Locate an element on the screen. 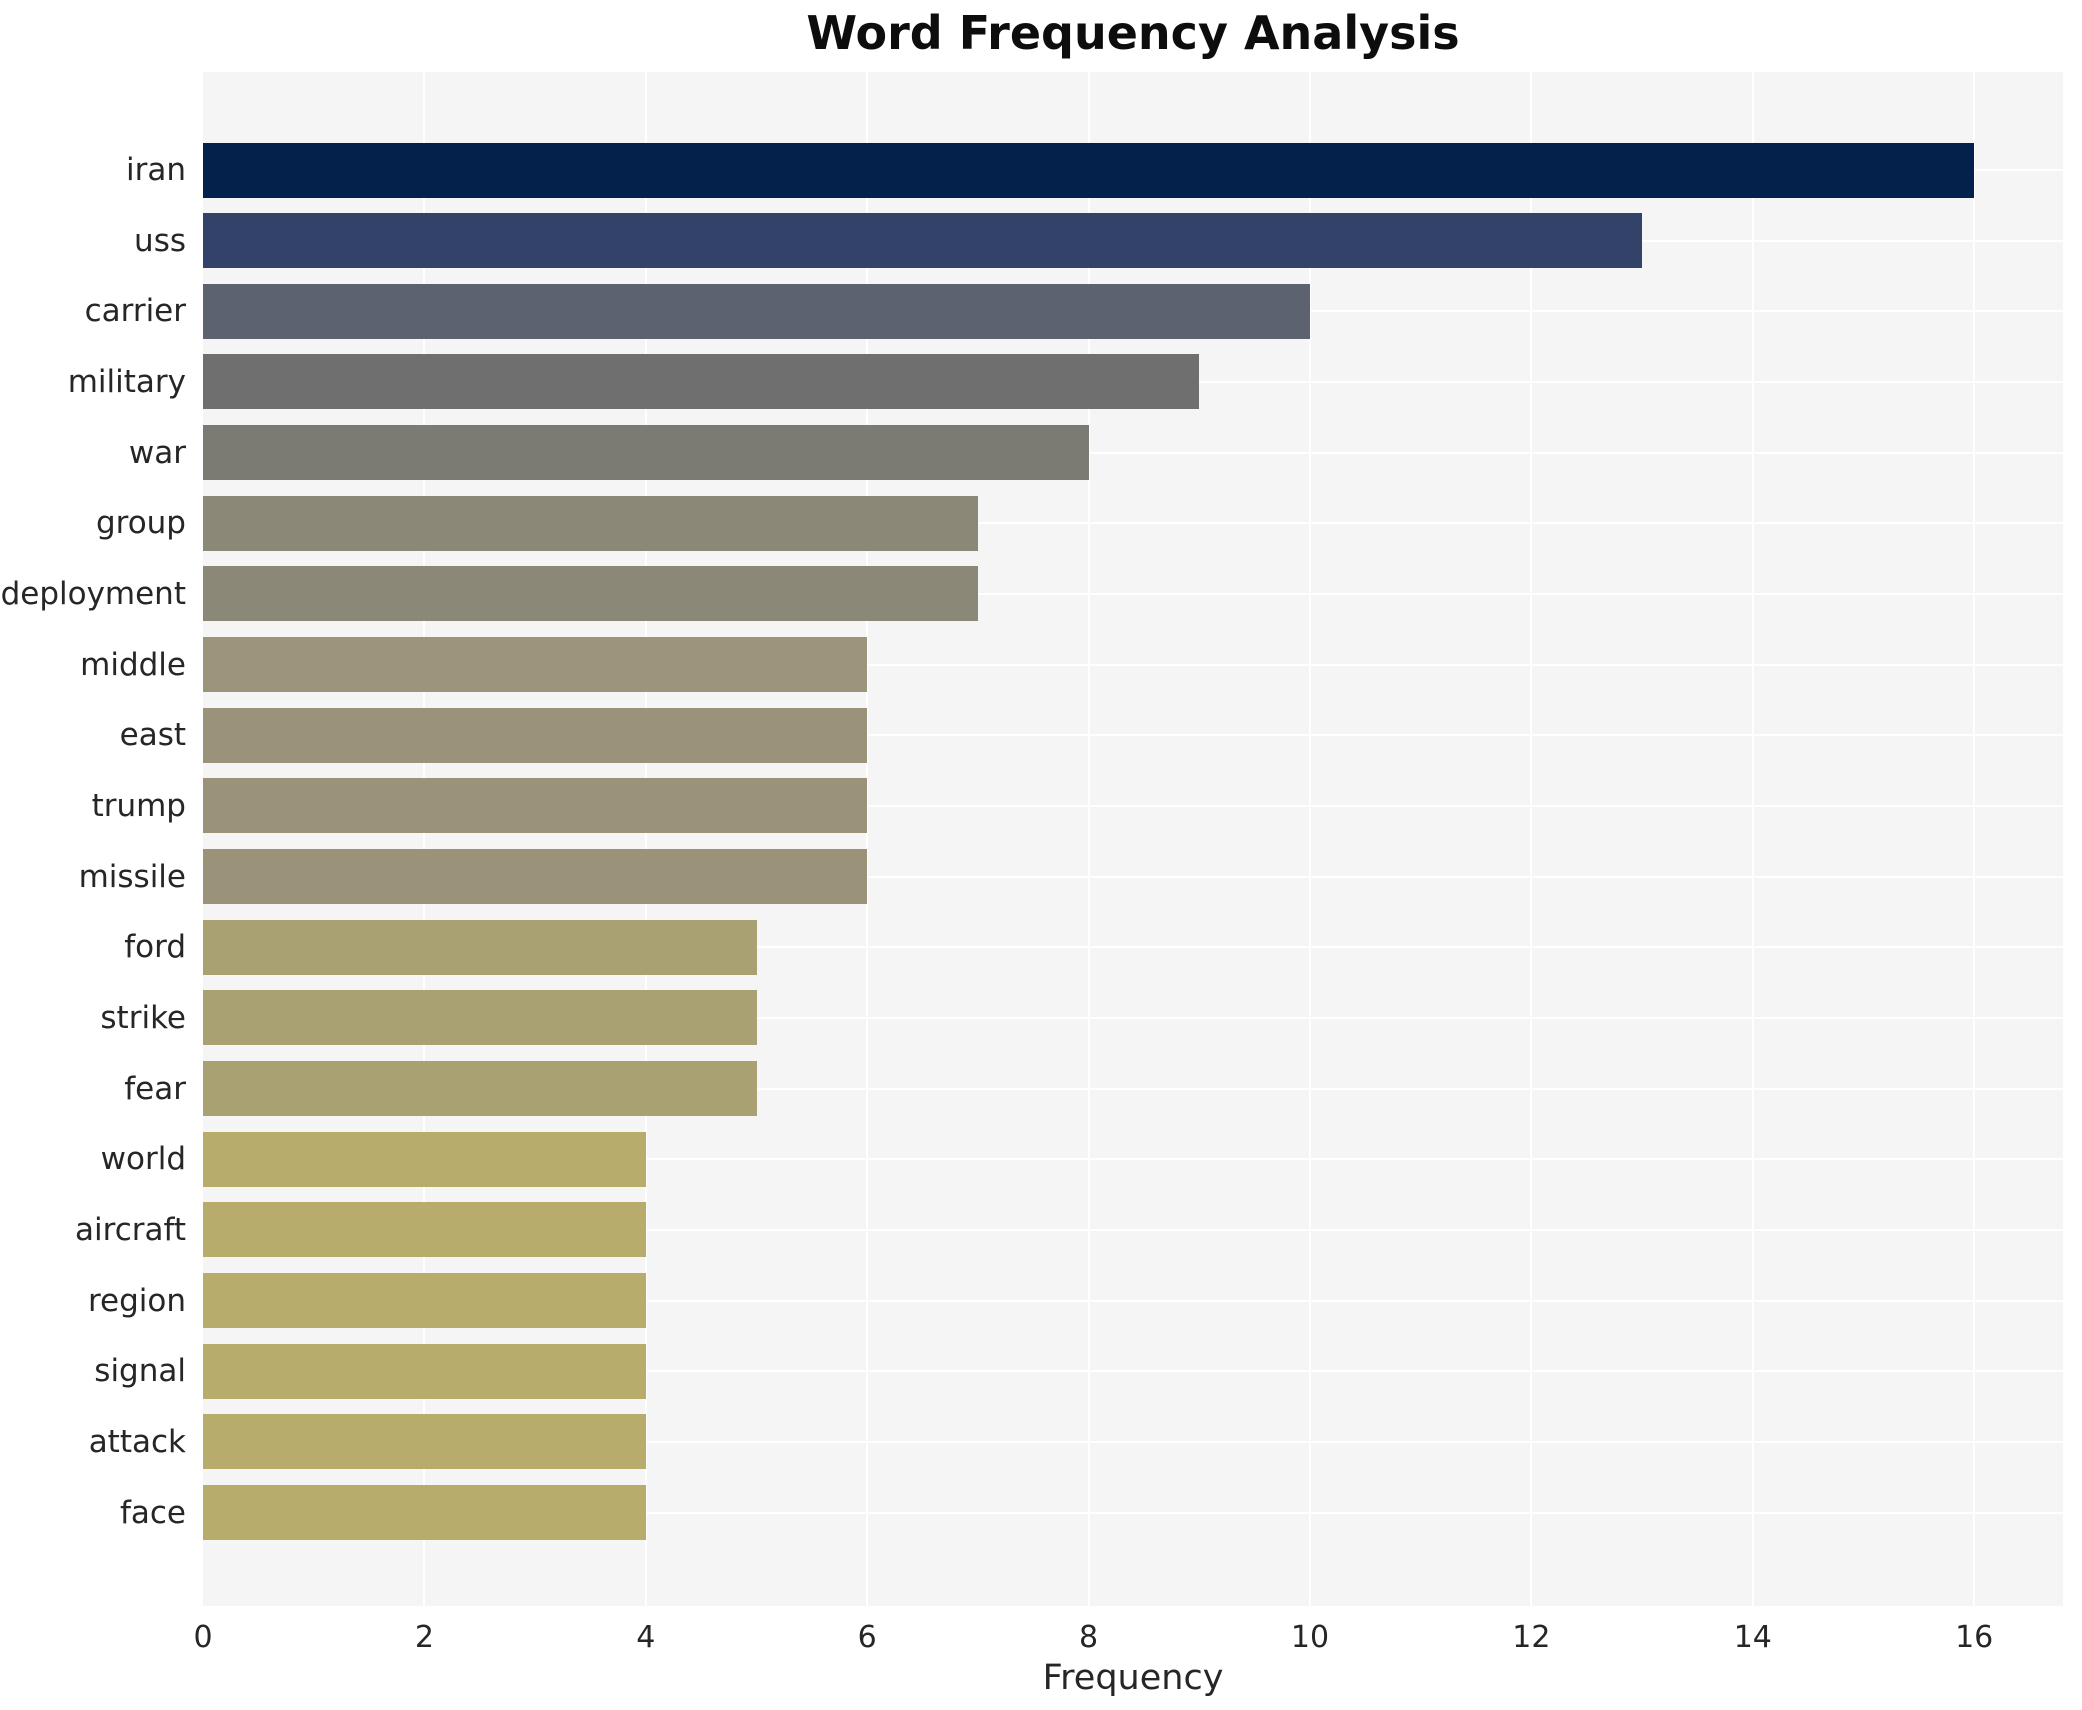 This screenshot has height=1710, width=2082. y-tick-label: face is located at coordinates (152, 1512).